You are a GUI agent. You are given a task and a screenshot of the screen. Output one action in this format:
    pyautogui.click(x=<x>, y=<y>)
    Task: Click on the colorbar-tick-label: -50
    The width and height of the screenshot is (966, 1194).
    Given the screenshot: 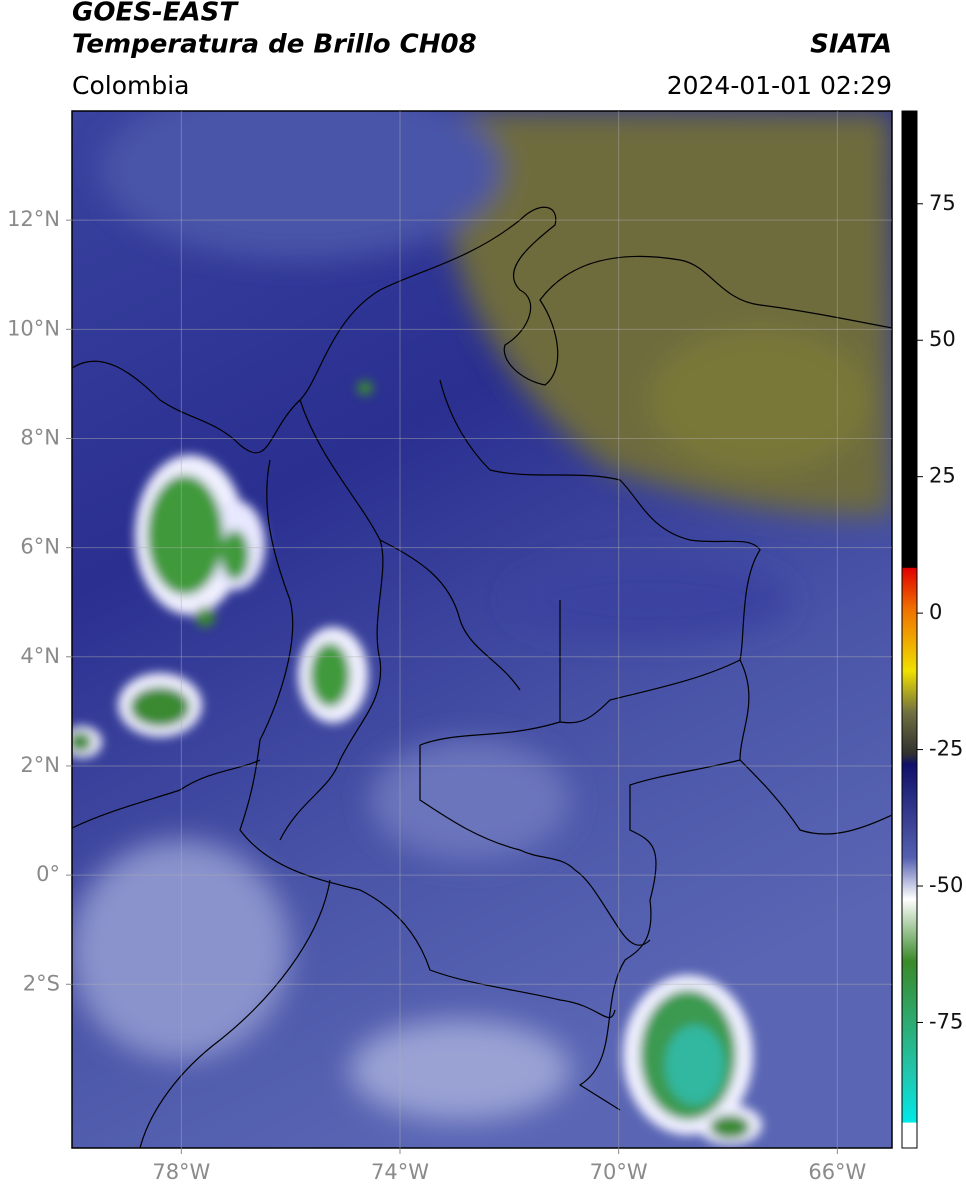 What is the action you would take?
    pyautogui.click(x=946, y=885)
    